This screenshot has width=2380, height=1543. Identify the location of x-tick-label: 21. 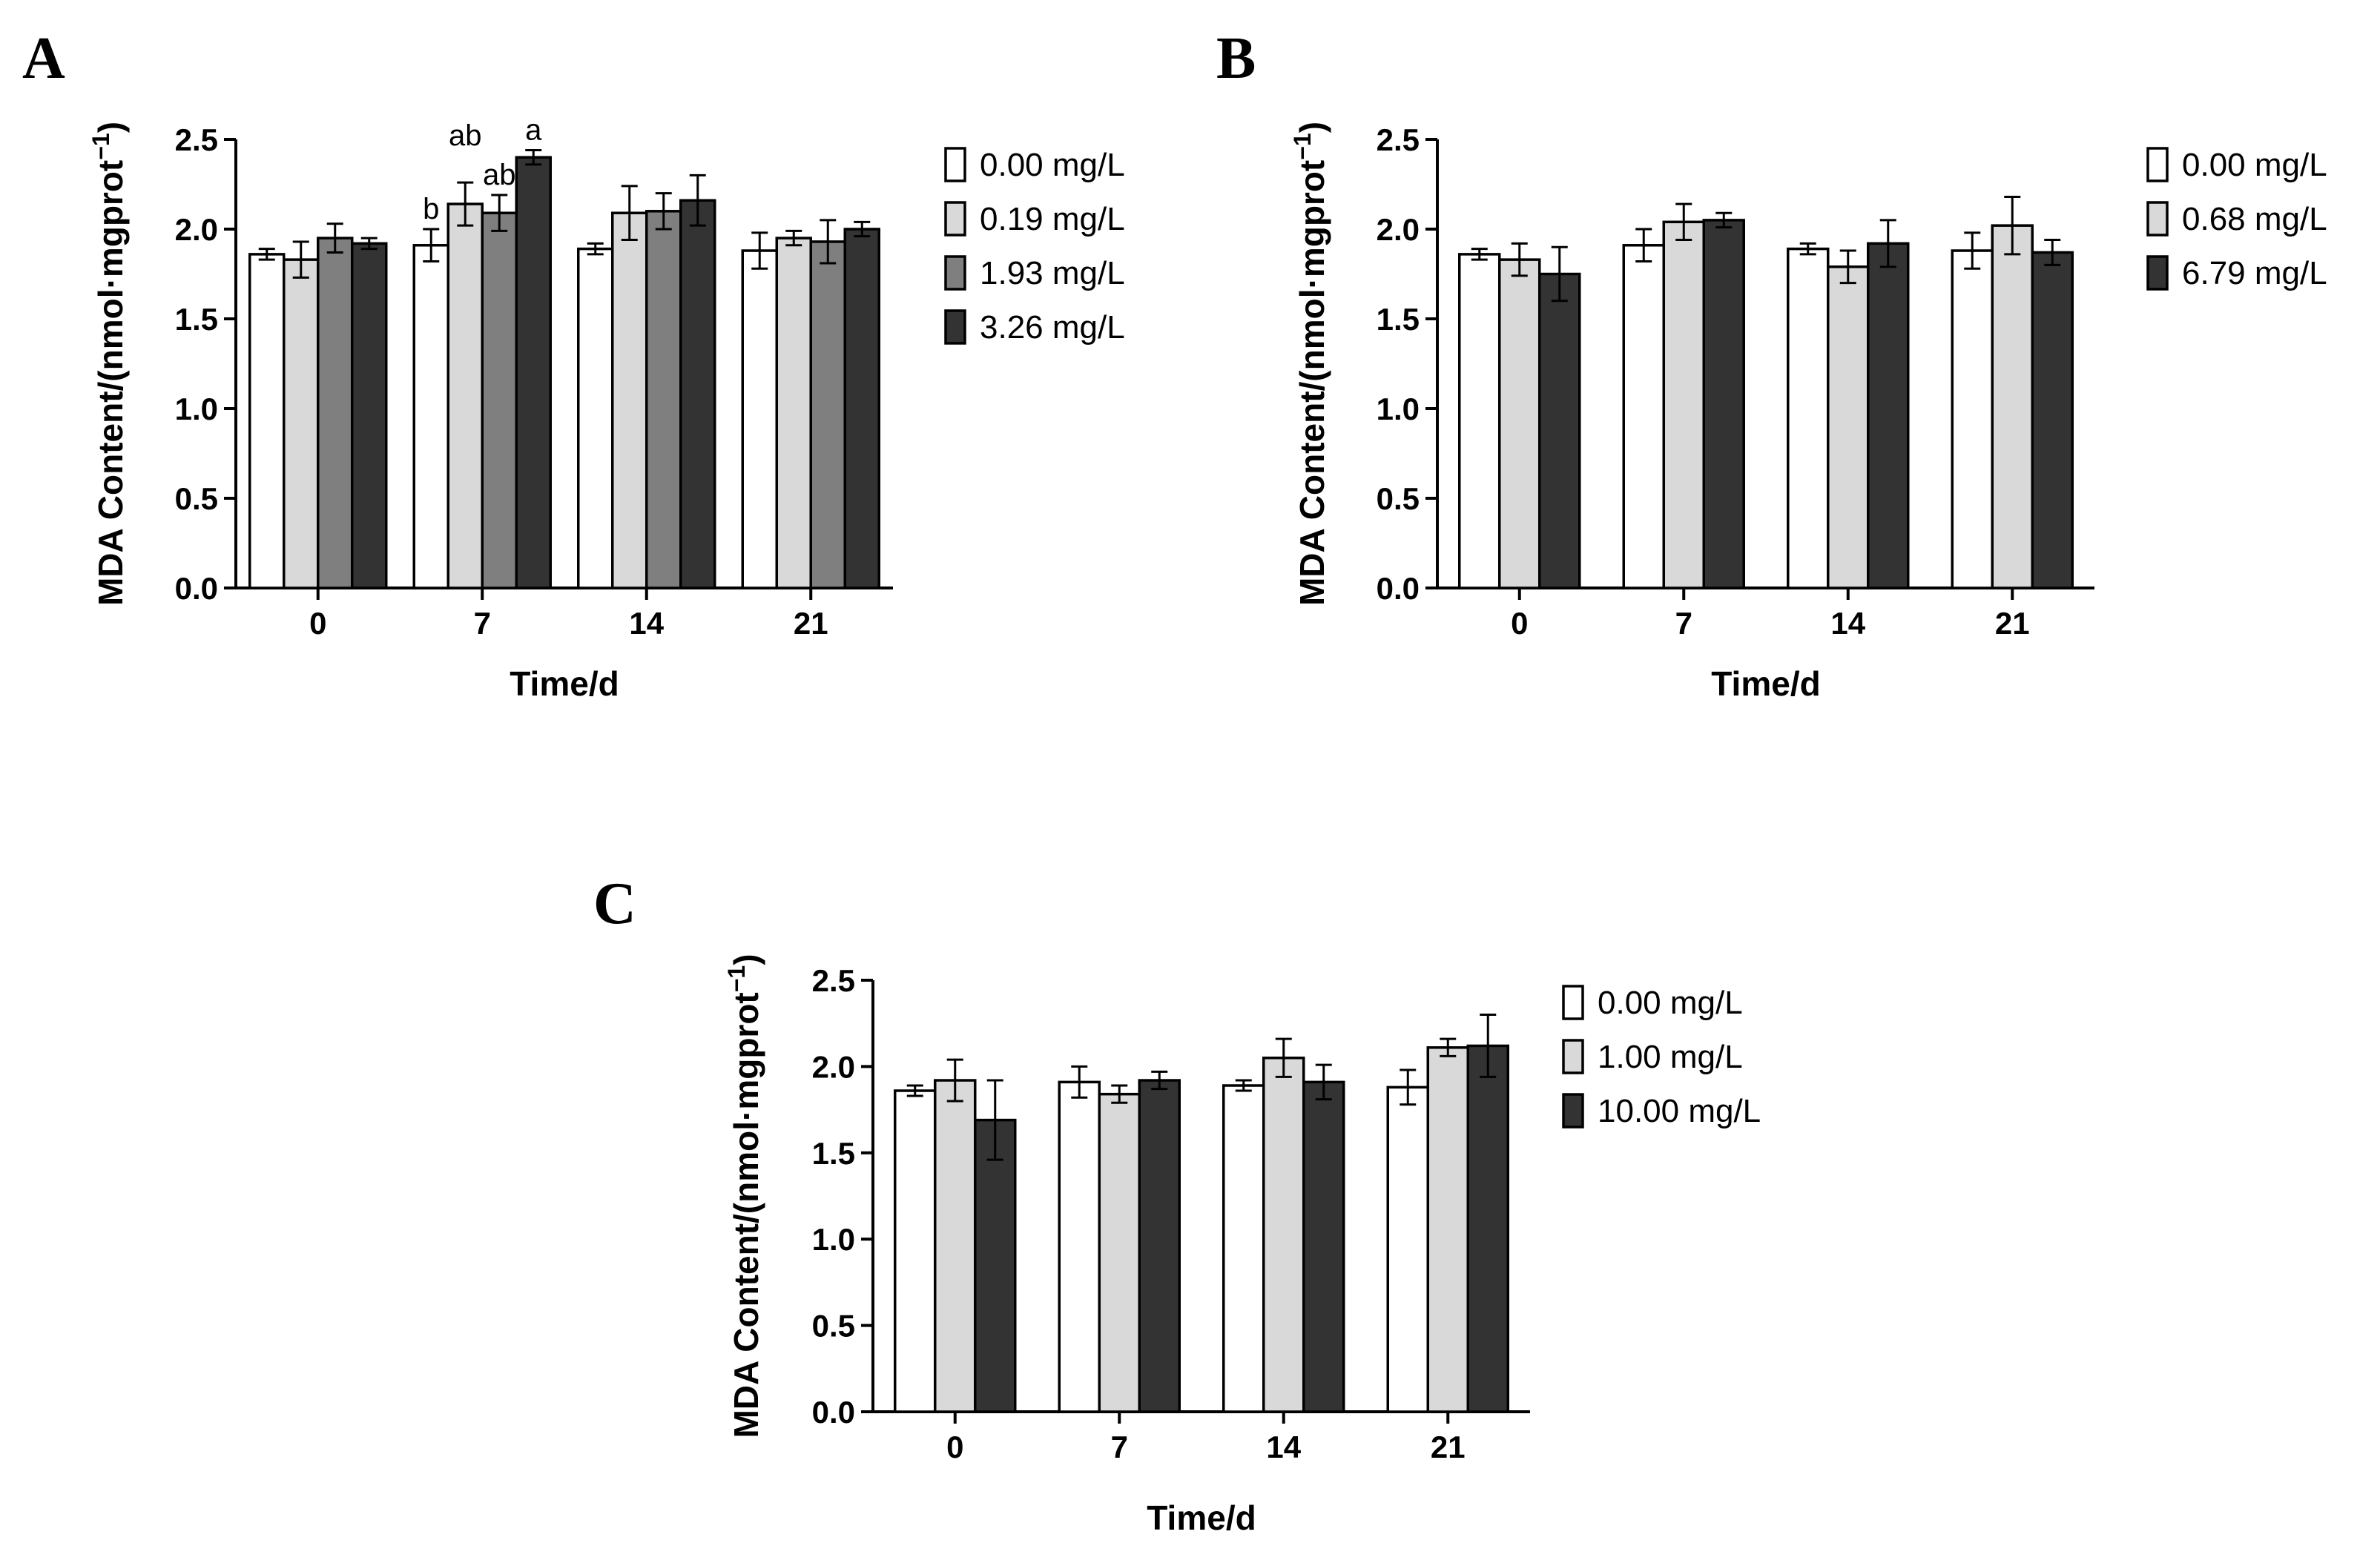
(2013, 623).